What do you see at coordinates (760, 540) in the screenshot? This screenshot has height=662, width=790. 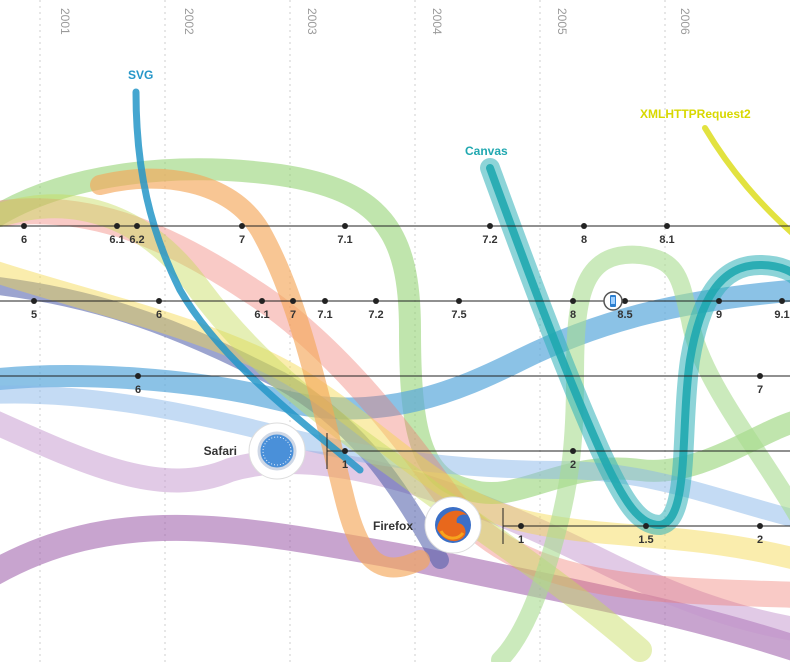 I see `version-label-firefox: 2` at bounding box center [760, 540].